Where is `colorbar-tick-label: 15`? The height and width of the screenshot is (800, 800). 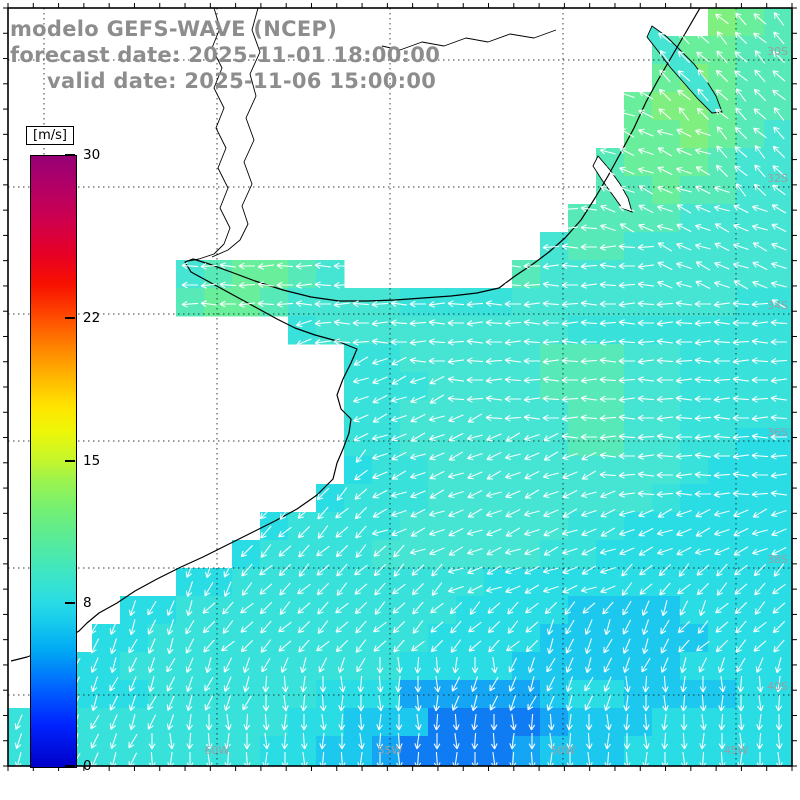
colorbar-tick-label: 15 is located at coordinates (92, 460).